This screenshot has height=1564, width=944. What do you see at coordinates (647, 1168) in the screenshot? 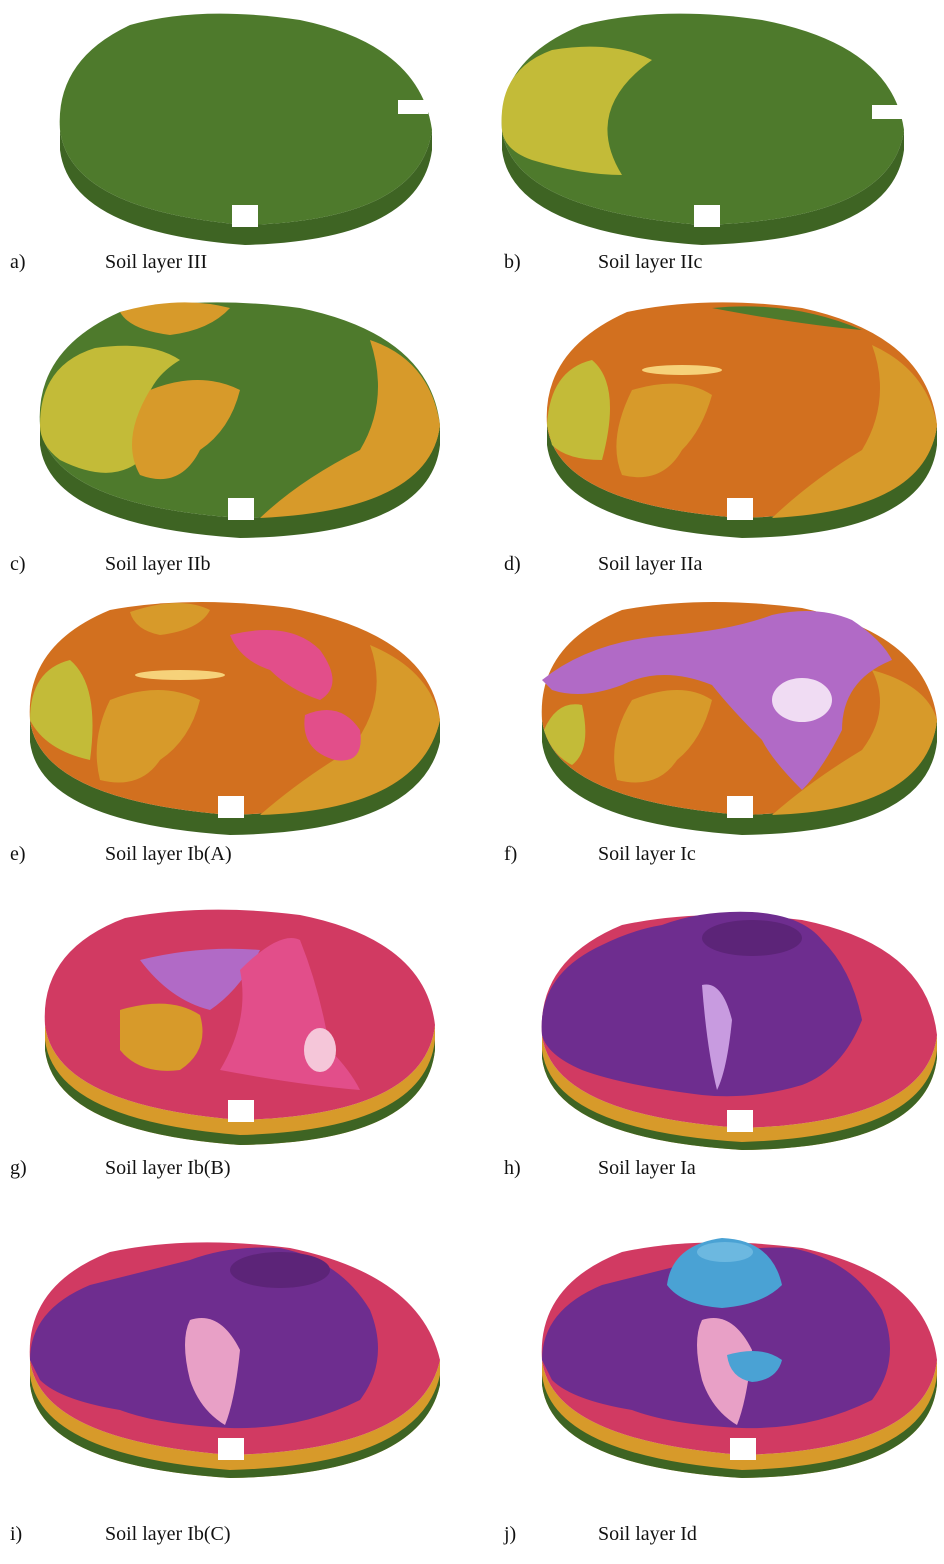
I see `panel-label: Soil layer Ia` at bounding box center [647, 1168].